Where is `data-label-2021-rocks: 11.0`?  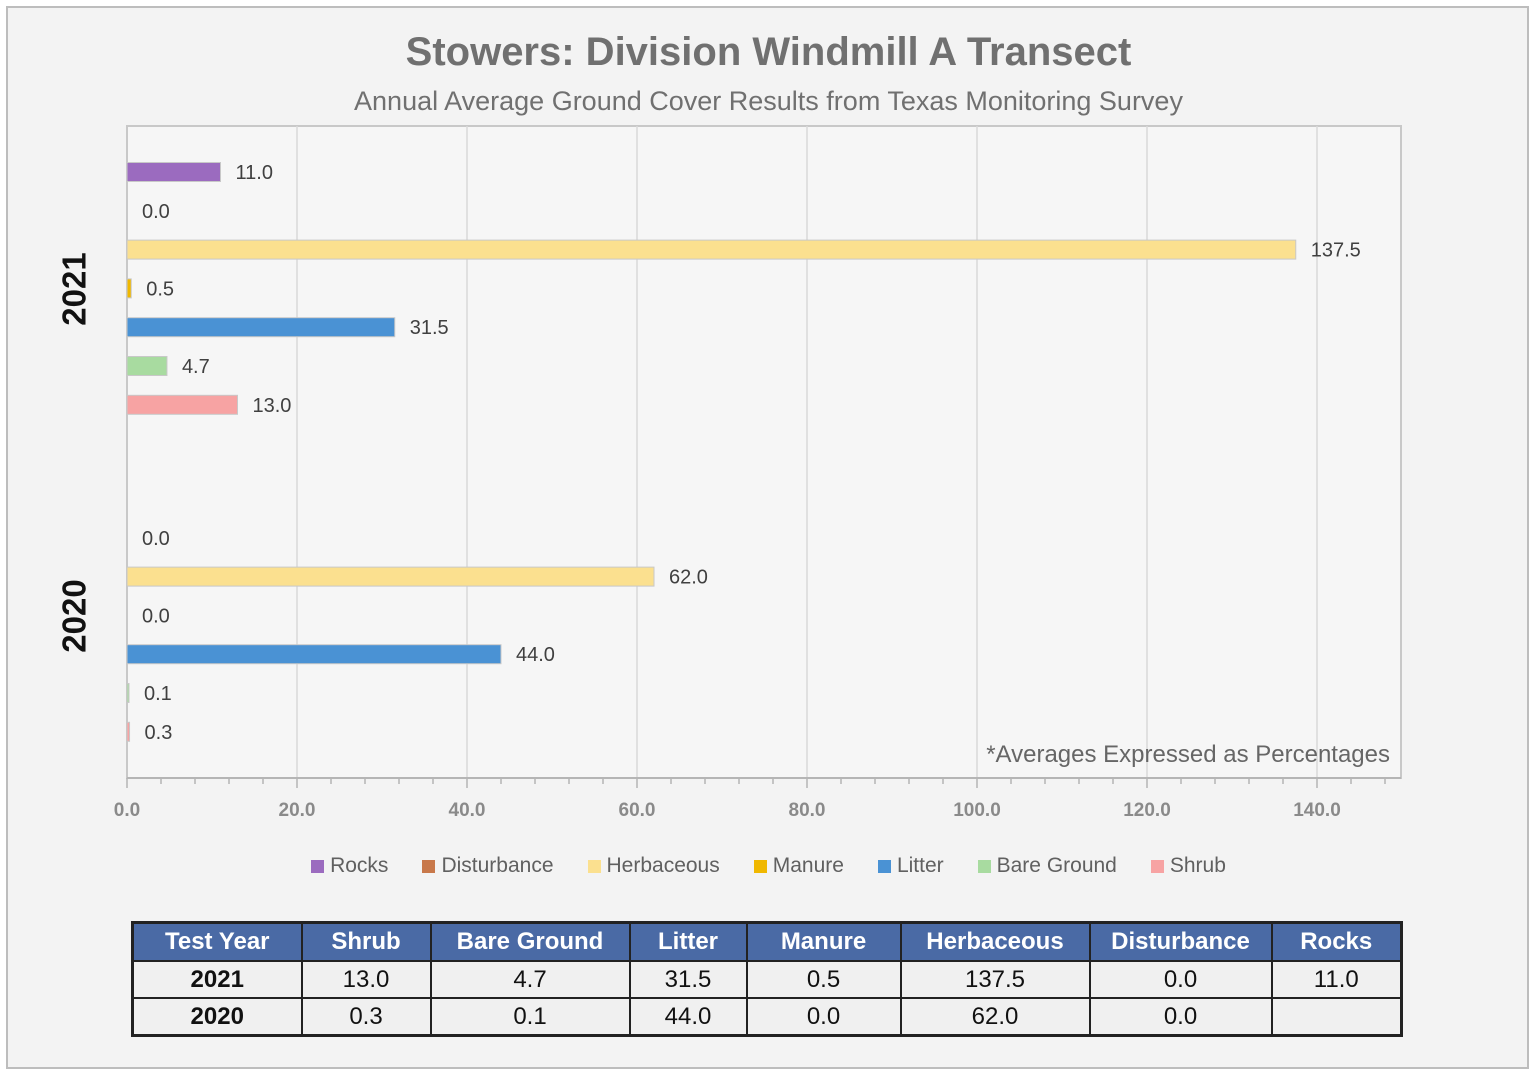 data-label-2021-rocks: 11.0 is located at coordinates (254, 173).